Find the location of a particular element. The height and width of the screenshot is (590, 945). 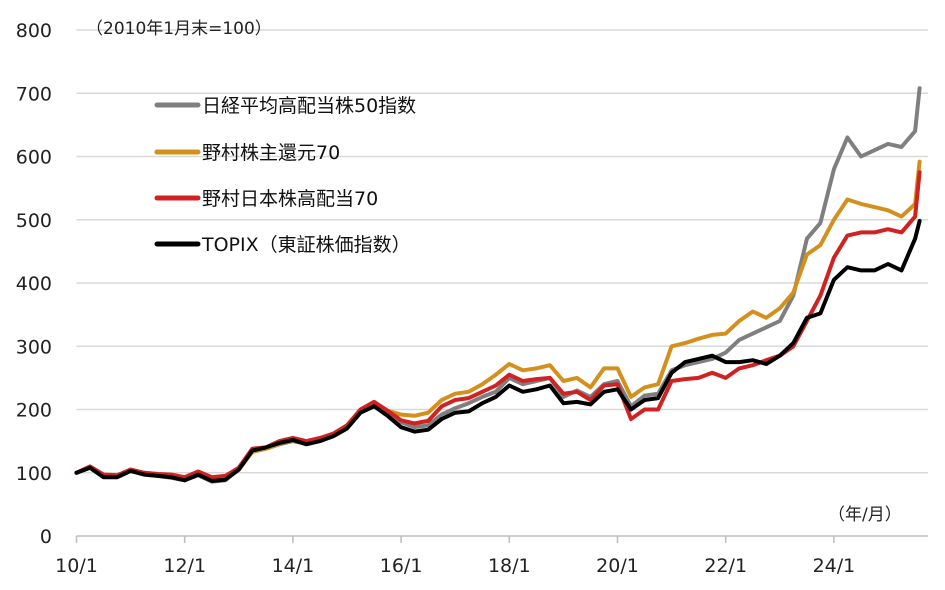

x-tick-label: 14/1 is located at coordinates (293, 566).